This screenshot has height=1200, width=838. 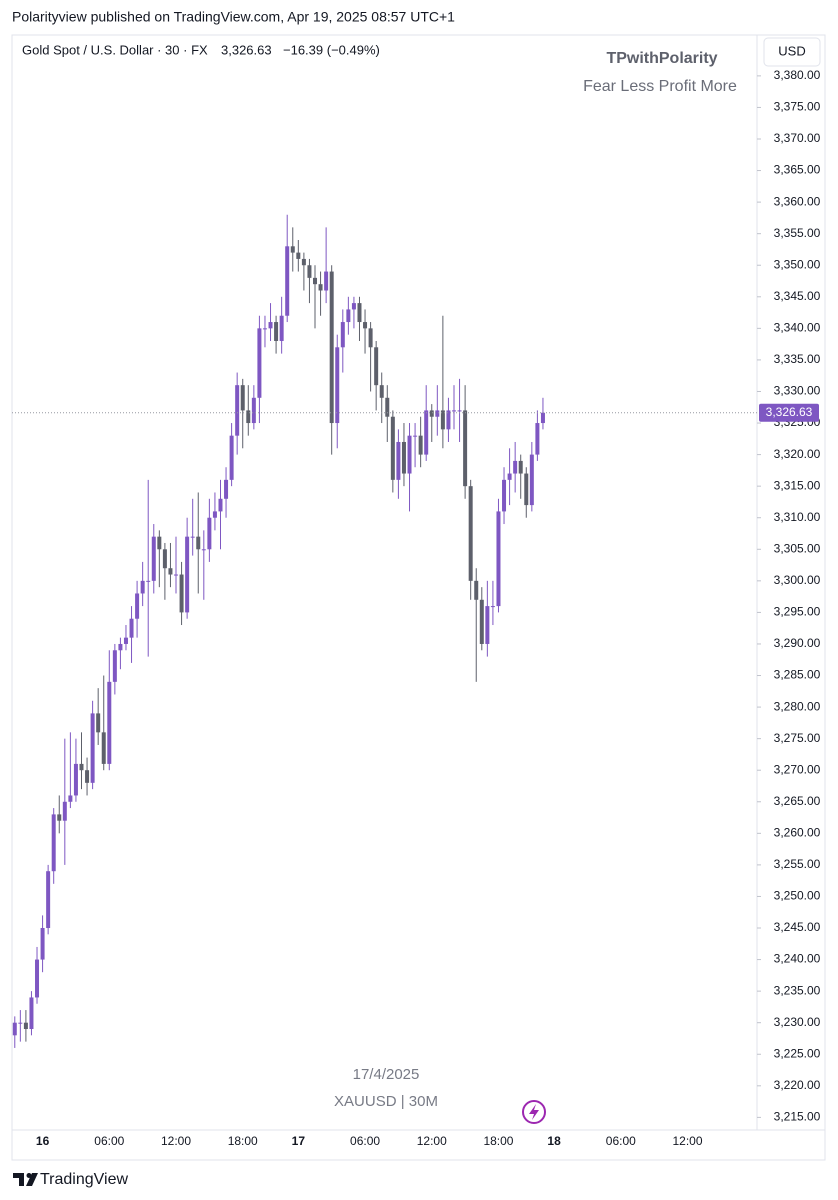 I want to click on currency-button, so click(x=792, y=52).